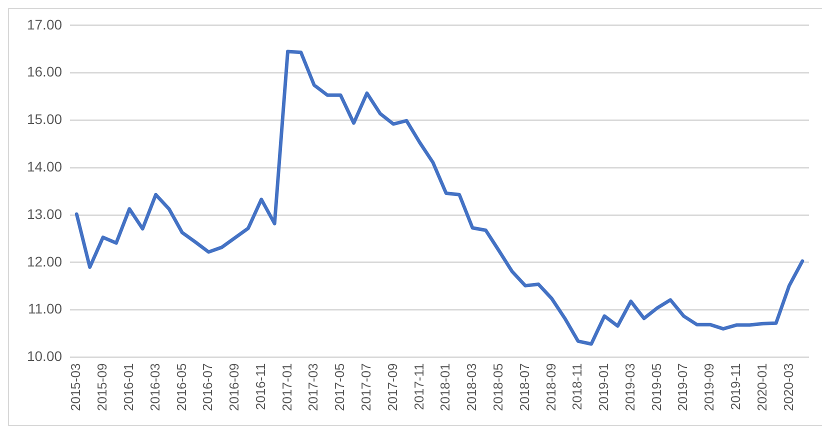 Image resolution: width=822 pixels, height=434 pixels. What do you see at coordinates (709, 387) in the screenshot?
I see `x-tick-label: 2019-09` at bounding box center [709, 387].